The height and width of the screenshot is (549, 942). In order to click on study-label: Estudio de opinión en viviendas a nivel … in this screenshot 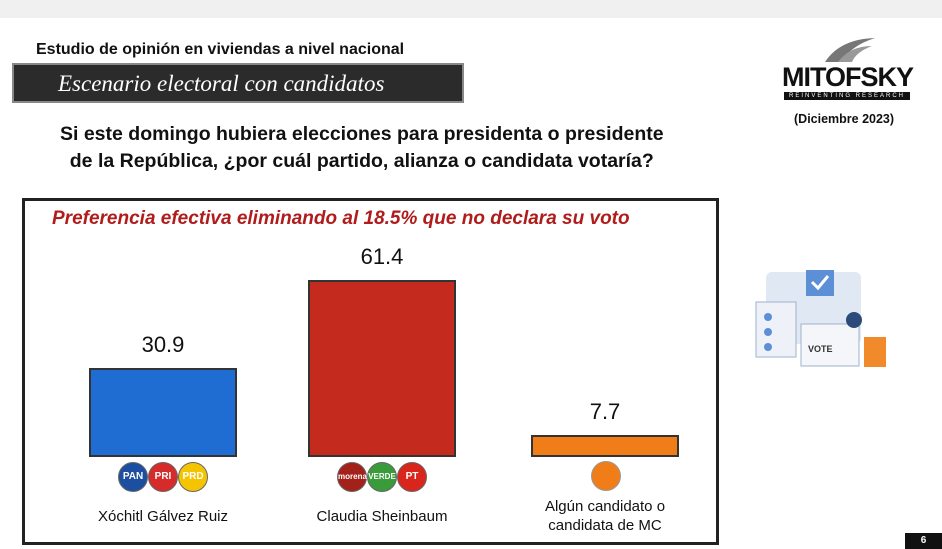, I will do `click(220, 49)`.